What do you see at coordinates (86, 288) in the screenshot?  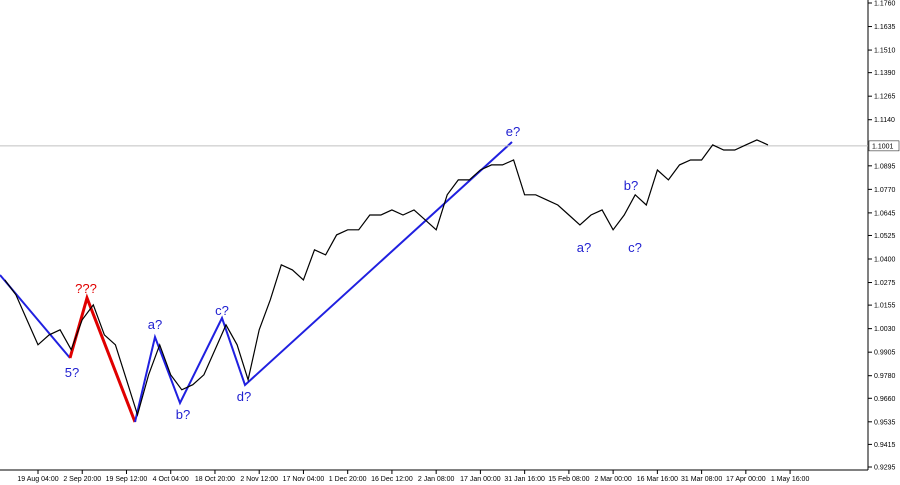 I see `wave-label: ???` at bounding box center [86, 288].